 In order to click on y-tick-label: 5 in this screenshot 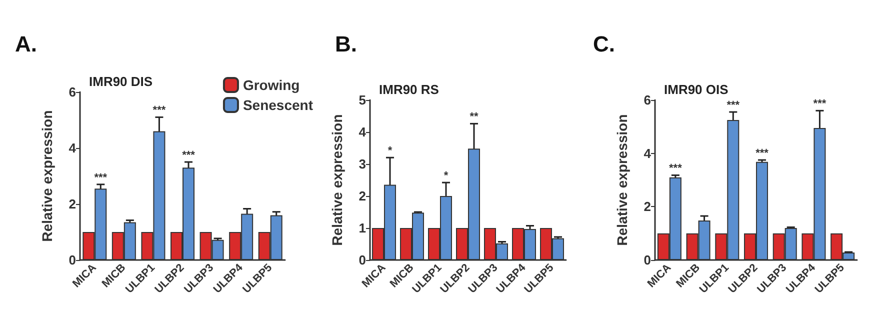, I will do `click(362, 100)`.